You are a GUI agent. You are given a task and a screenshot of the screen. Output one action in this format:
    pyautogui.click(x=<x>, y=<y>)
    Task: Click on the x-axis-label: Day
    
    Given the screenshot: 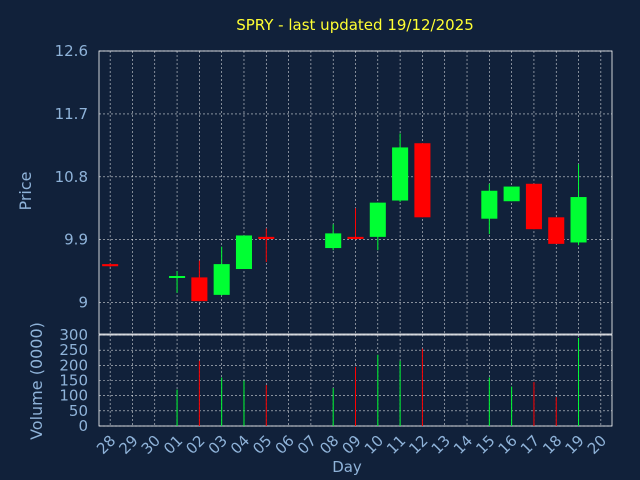 What is the action you would take?
    pyautogui.click(x=347, y=467)
    